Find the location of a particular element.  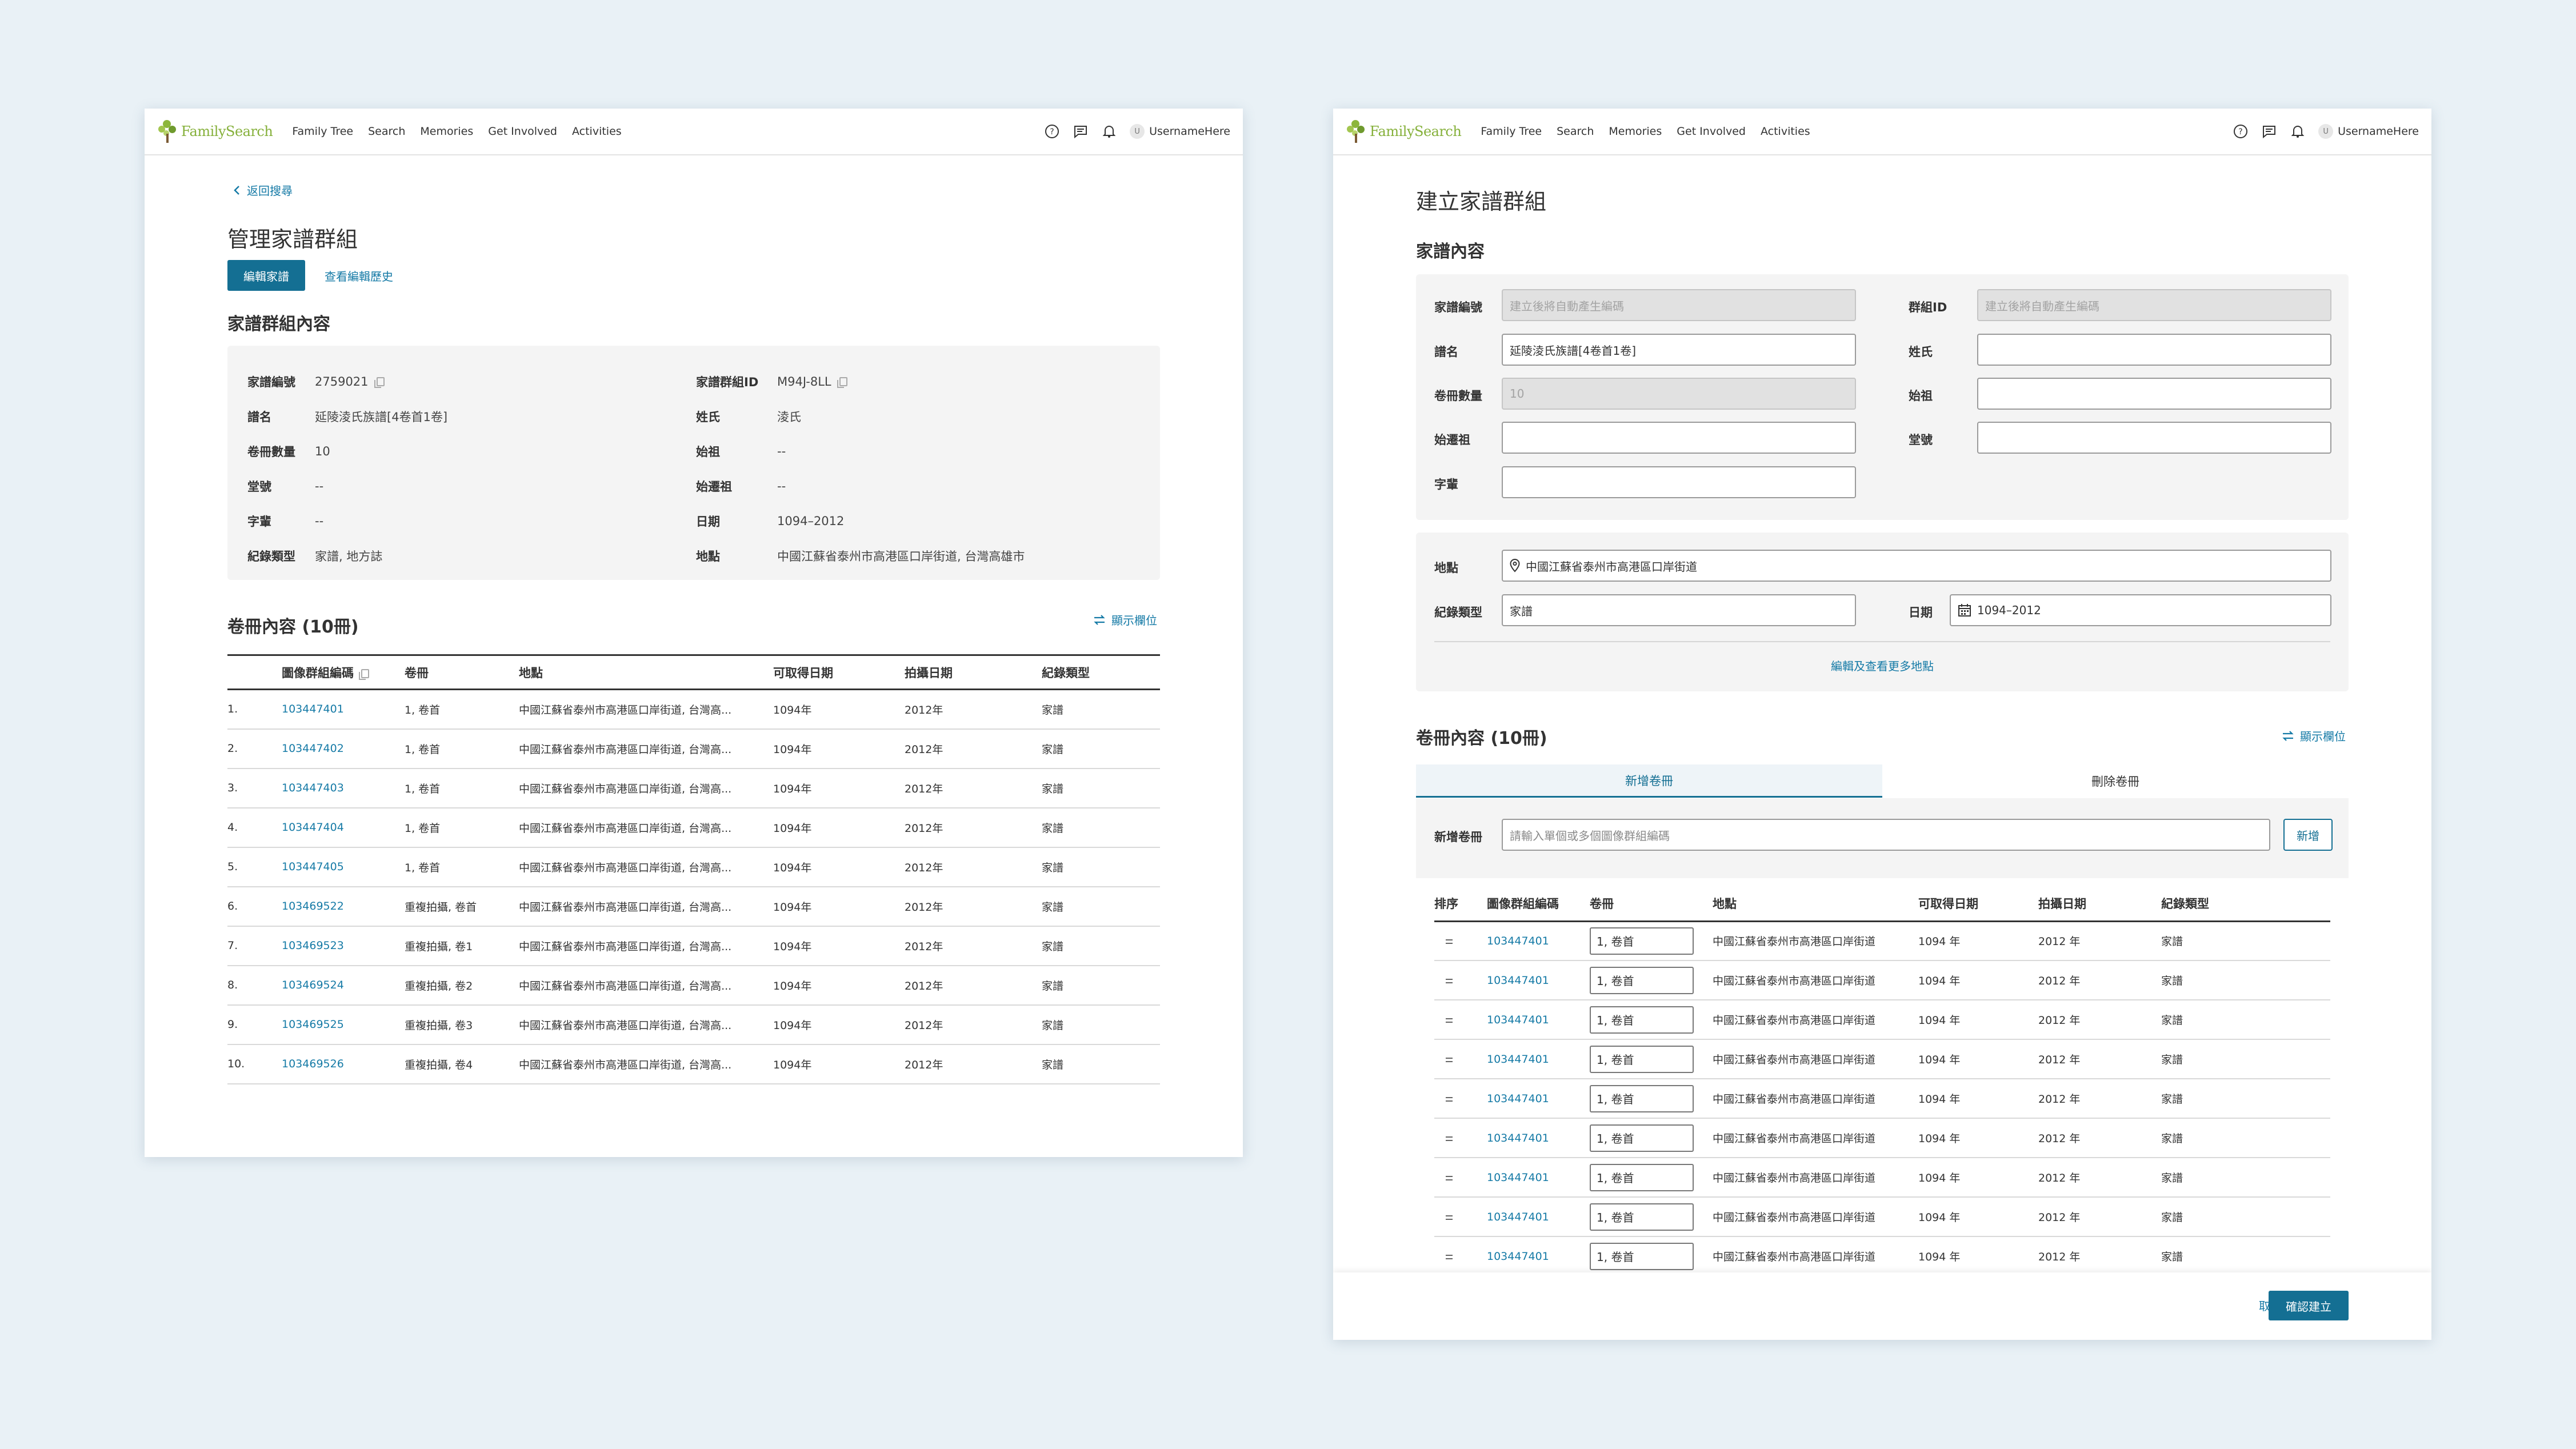

edit-more-places-link: 編輯及查看更多地點 is located at coordinates (1882, 666).